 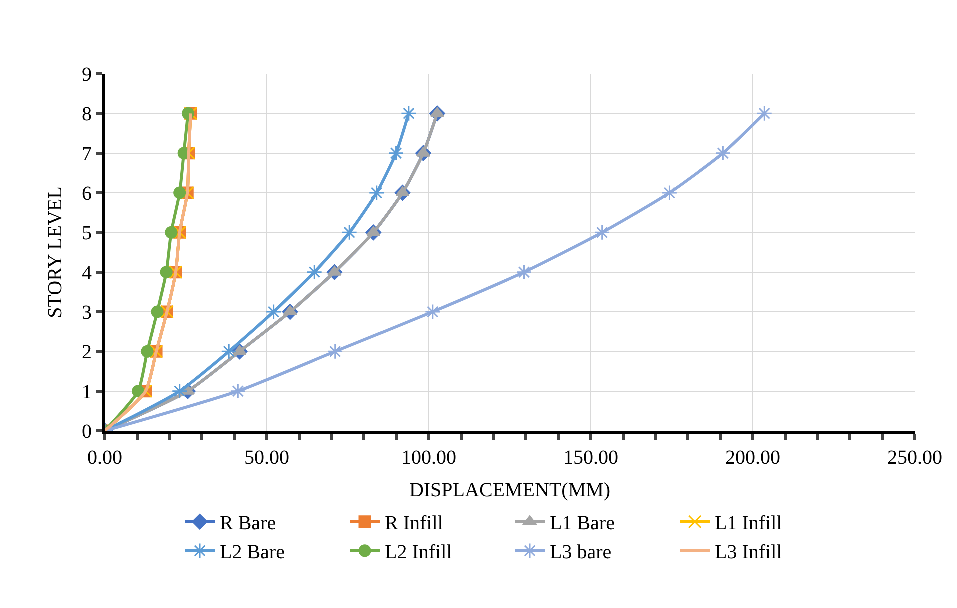 I want to click on y-tick-label: 3, so click(x=87, y=313).